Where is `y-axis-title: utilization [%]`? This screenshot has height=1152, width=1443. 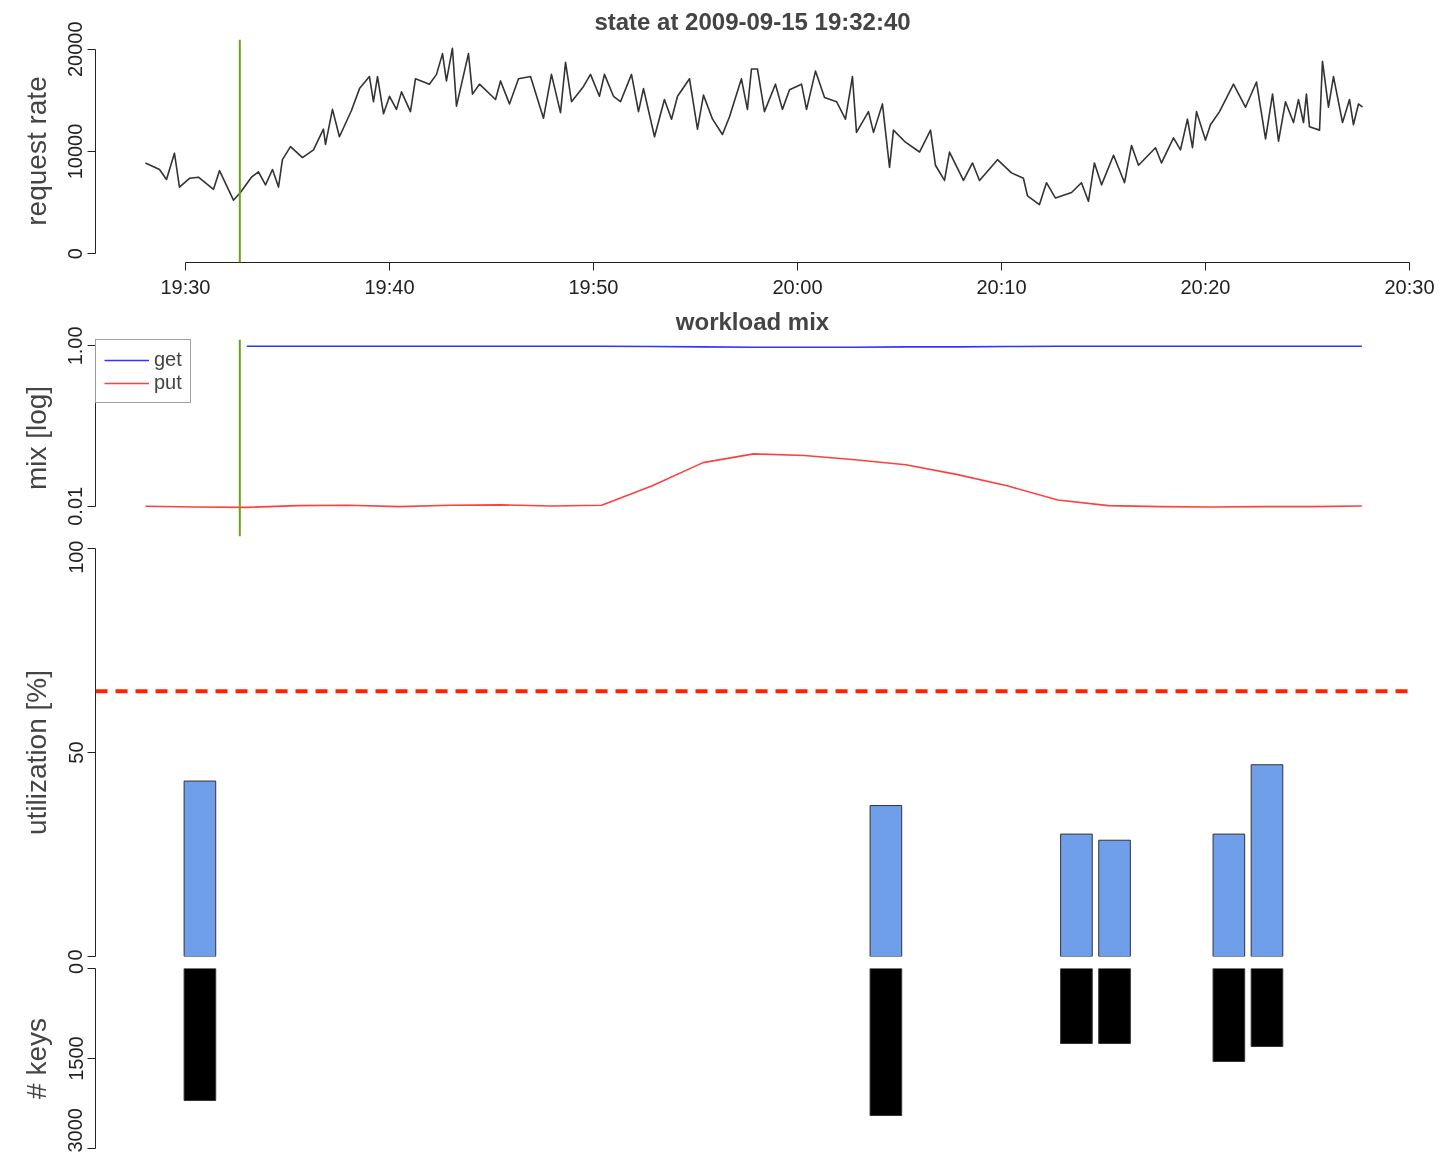 y-axis-title: utilization [%] is located at coordinates (36, 752).